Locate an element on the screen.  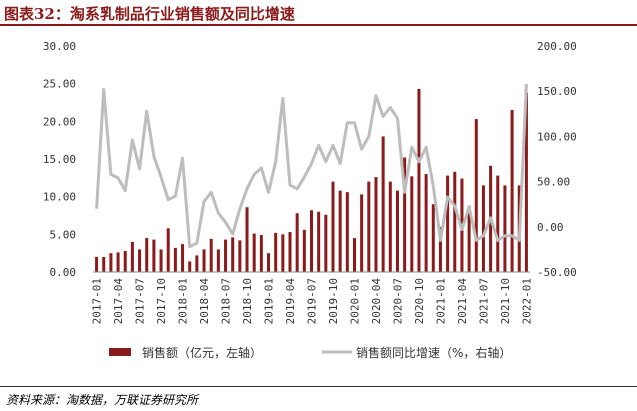
legend-bar-swatch is located at coordinates (120, 352).